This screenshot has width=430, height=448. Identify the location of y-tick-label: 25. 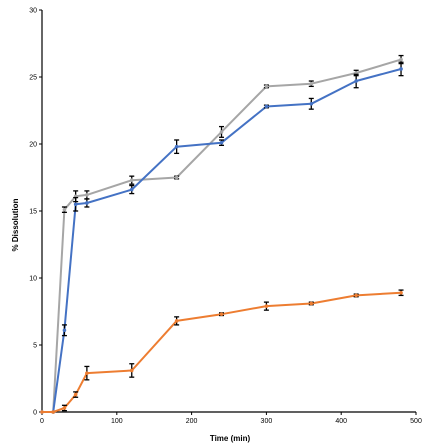
(33, 78).